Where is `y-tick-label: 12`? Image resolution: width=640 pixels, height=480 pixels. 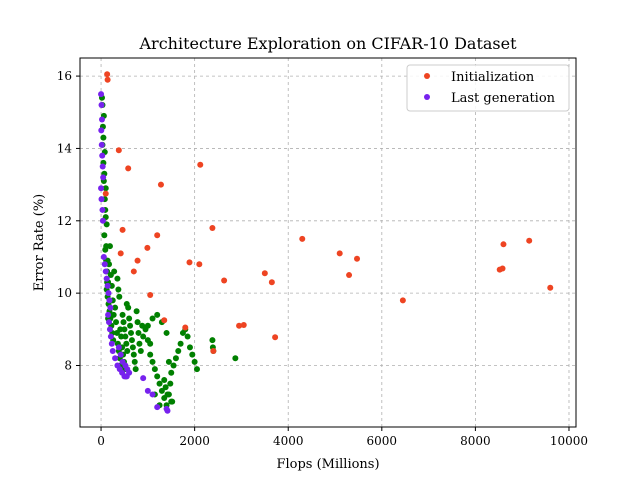
y-tick-label: 12 is located at coordinates (64, 221).